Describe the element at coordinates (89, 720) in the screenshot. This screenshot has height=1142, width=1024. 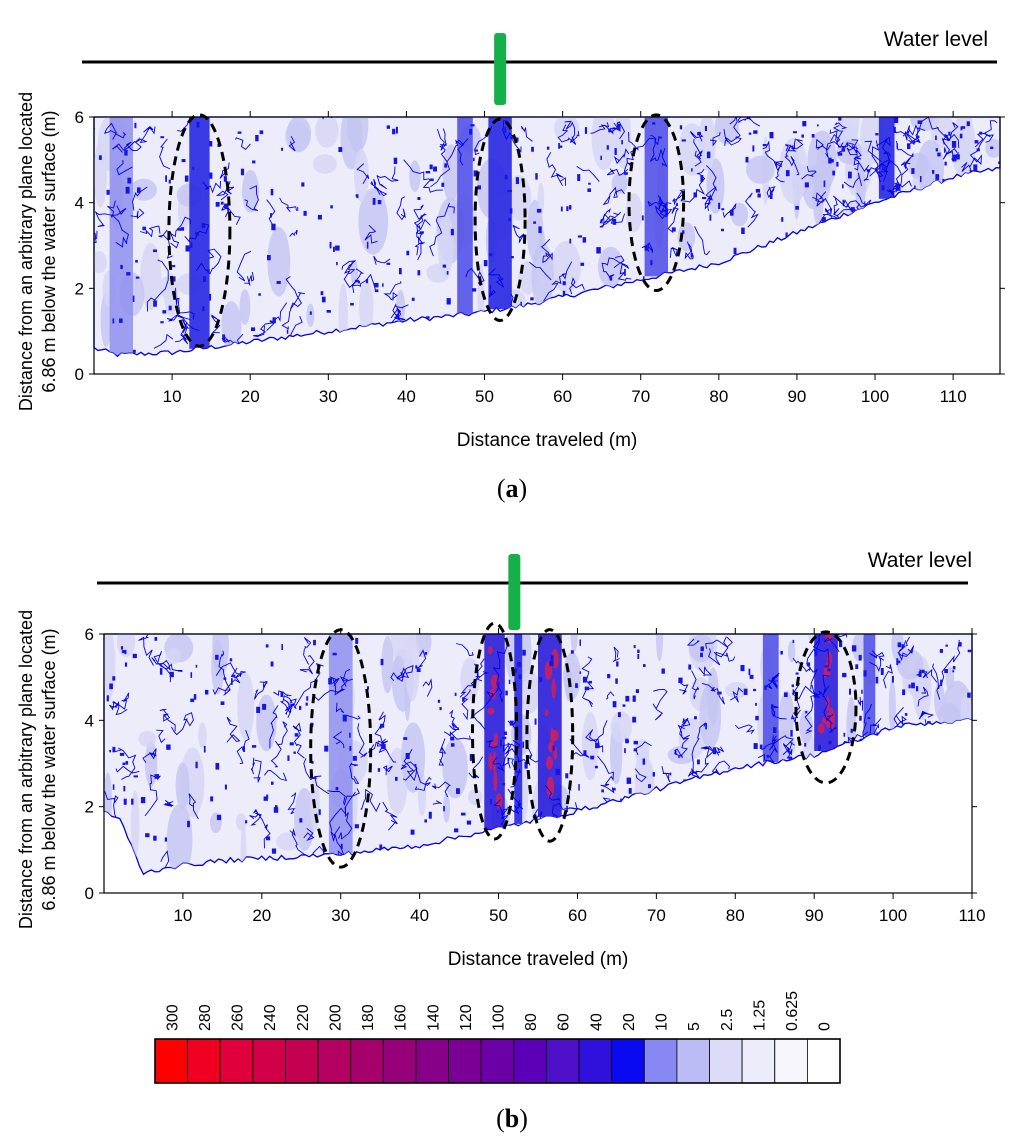
I see `y-tick-label: 4` at that location.